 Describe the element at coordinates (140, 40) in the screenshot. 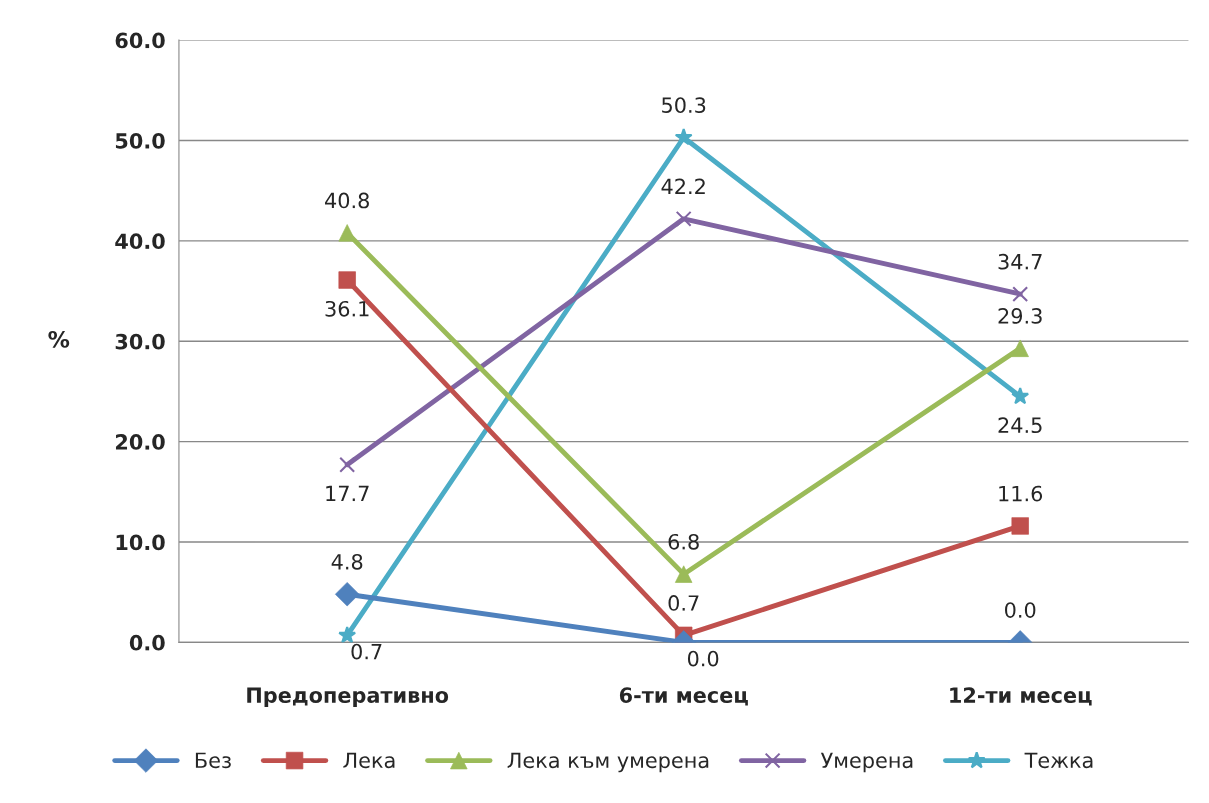

I see `y-tick-label: 60.0` at that location.